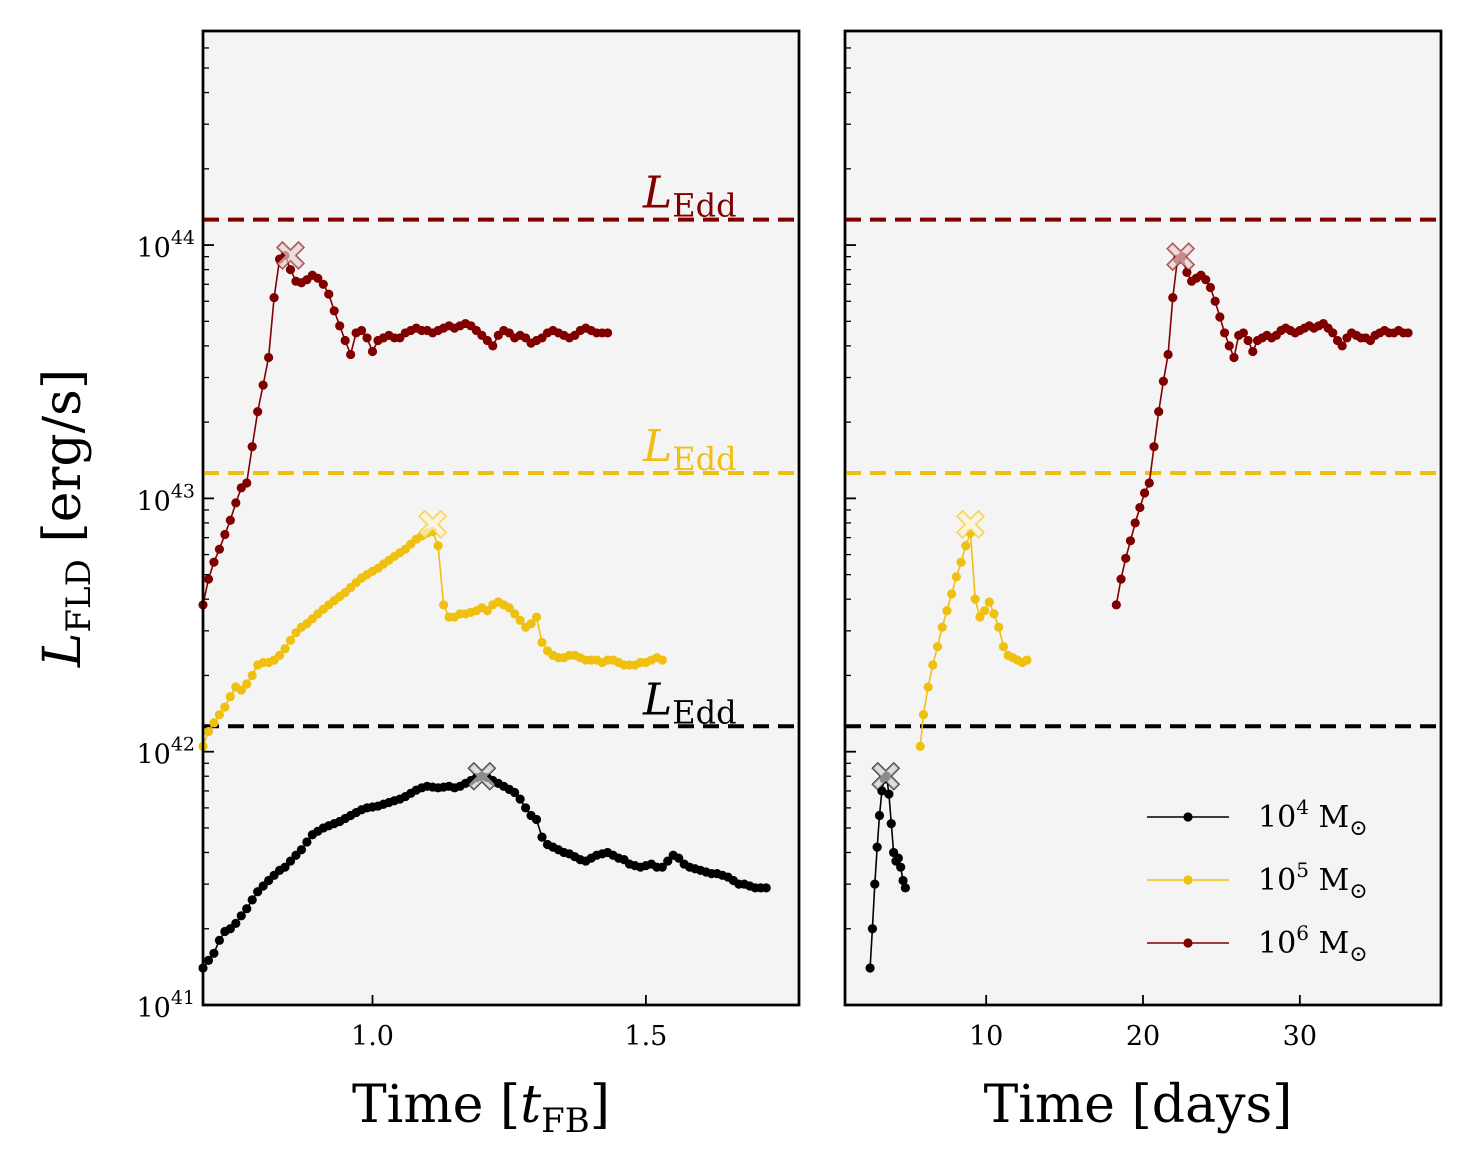 This screenshot has width=1470, height=1170. What do you see at coordinates (165, 245) in the screenshot?
I see `y-tick-label: 1044` at bounding box center [165, 245].